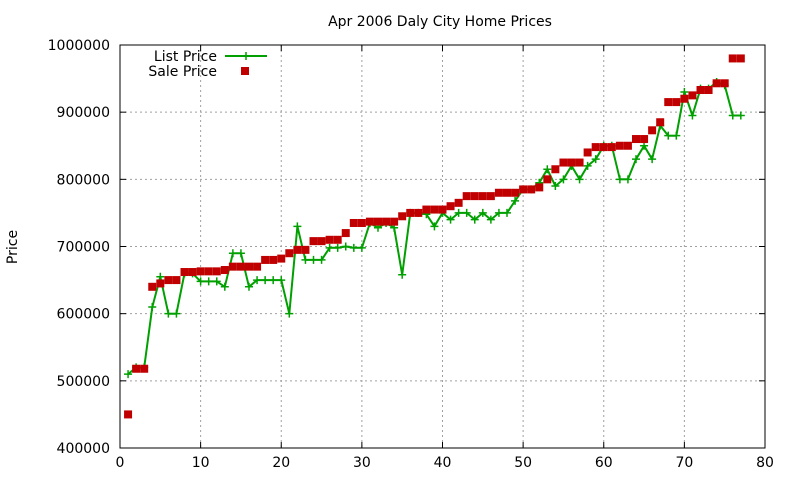  What do you see at coordinates (79, 46) in the screenshot?
I see `y-tick-label: 1000000` at bounding box center [79, 46].